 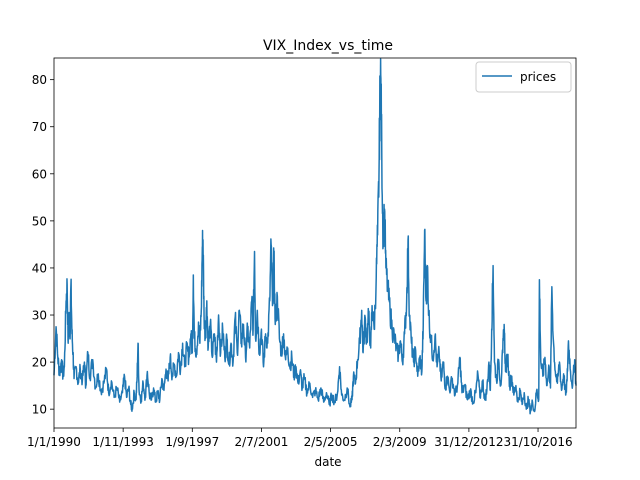 I want to click on x-tick-label: 31/10/2016, so click(x=537, y=442).